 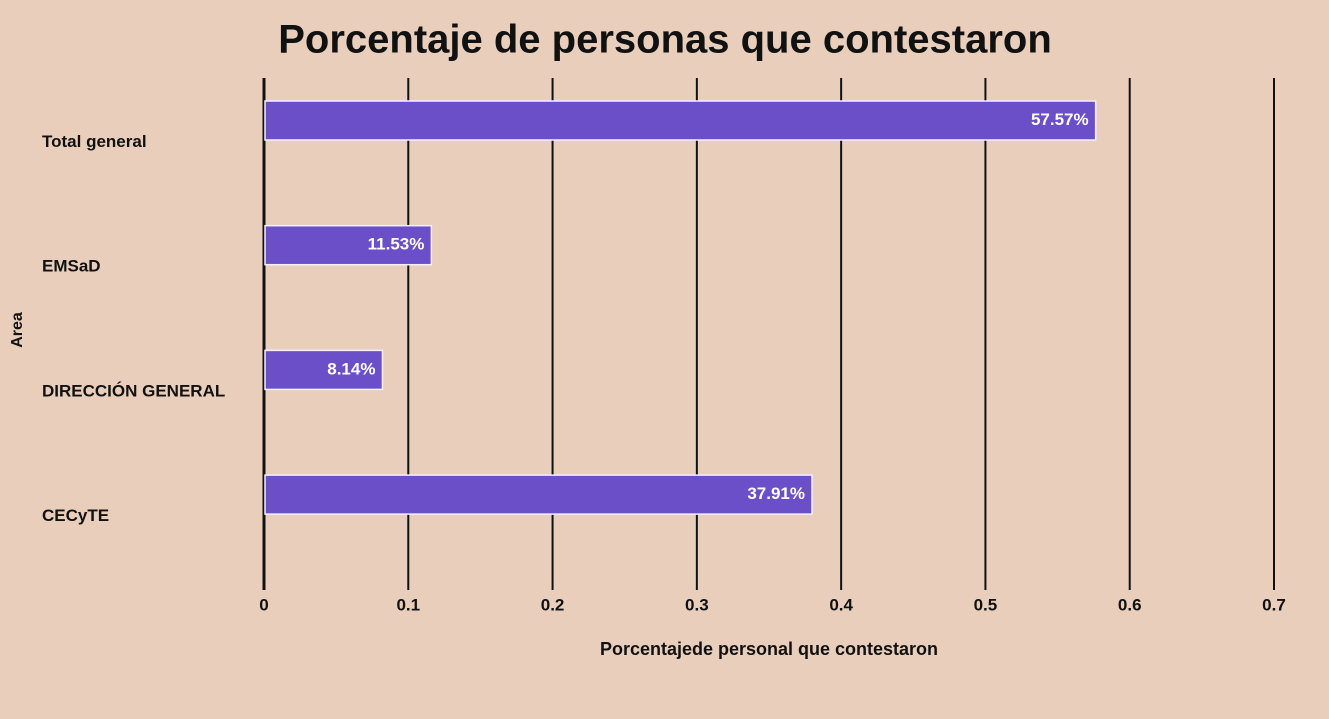 I want to click on x-tick-label: 0.3, so click(x=697, y=604).